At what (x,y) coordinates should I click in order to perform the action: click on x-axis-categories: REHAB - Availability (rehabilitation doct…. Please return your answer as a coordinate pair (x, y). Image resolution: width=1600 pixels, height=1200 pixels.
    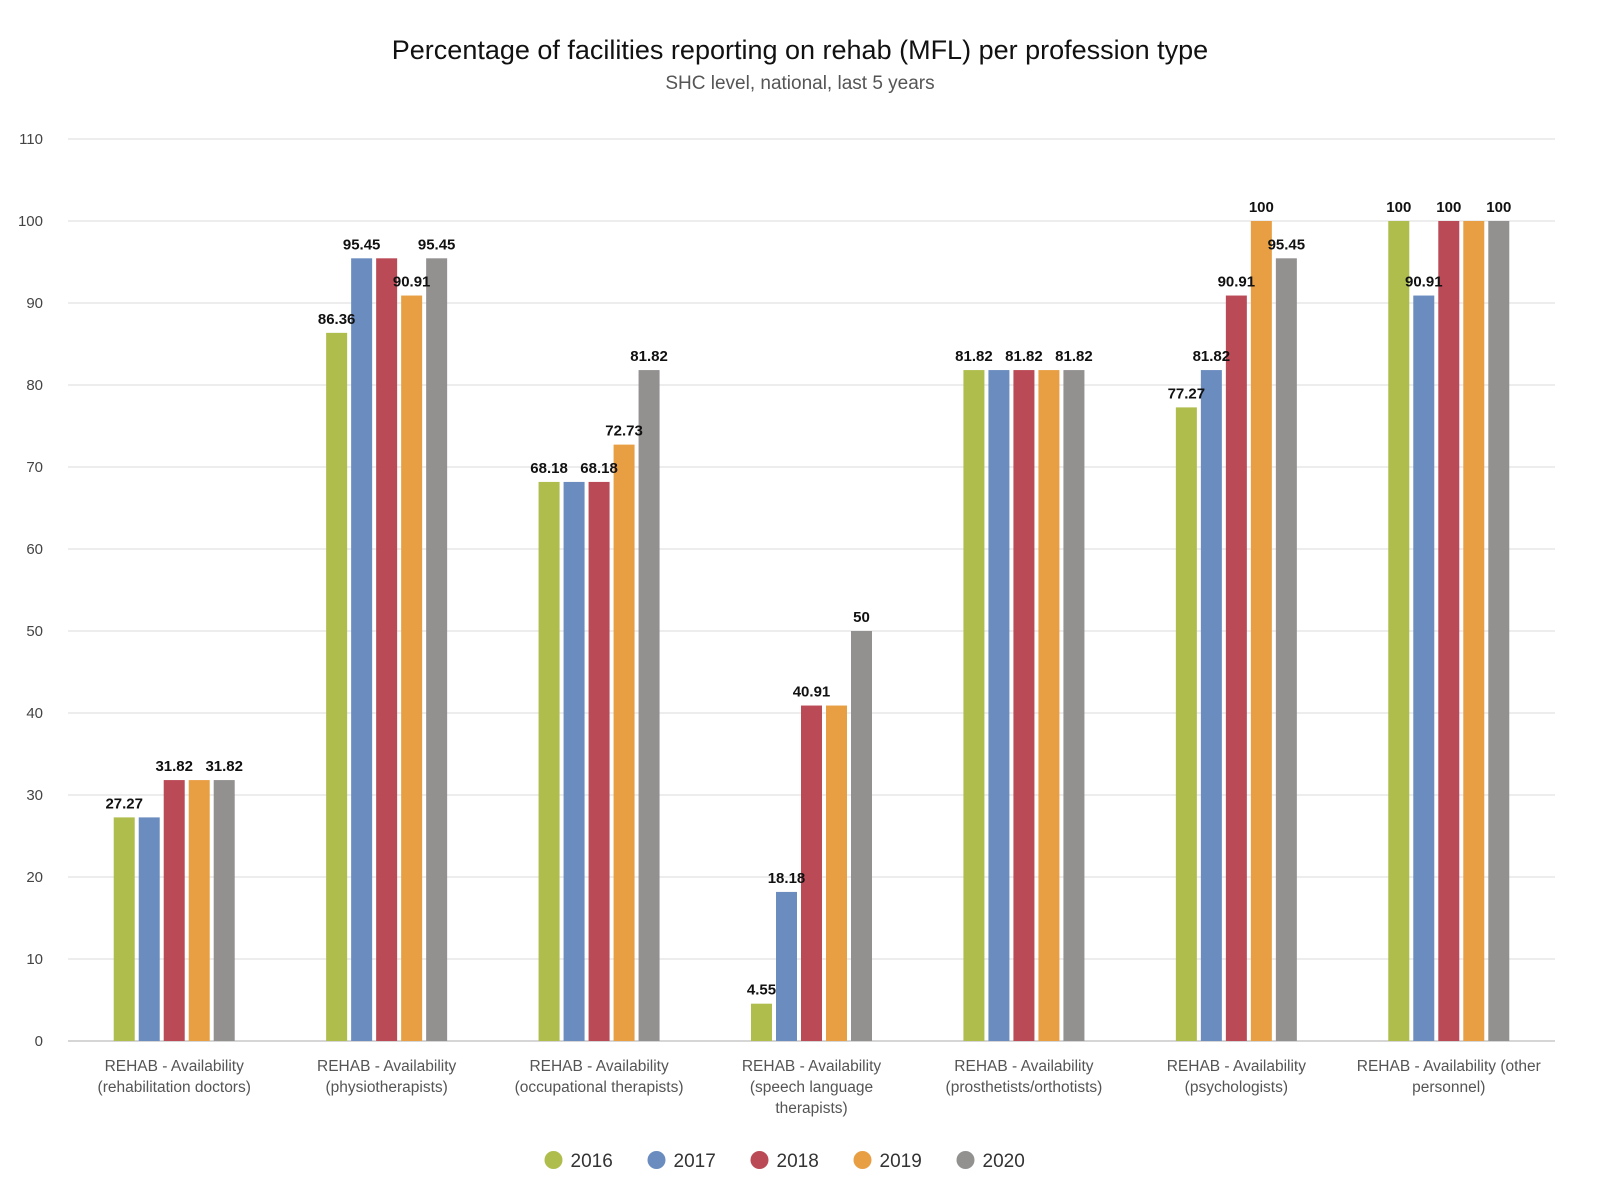
    Looking at the image, I should click on (819, 1087).